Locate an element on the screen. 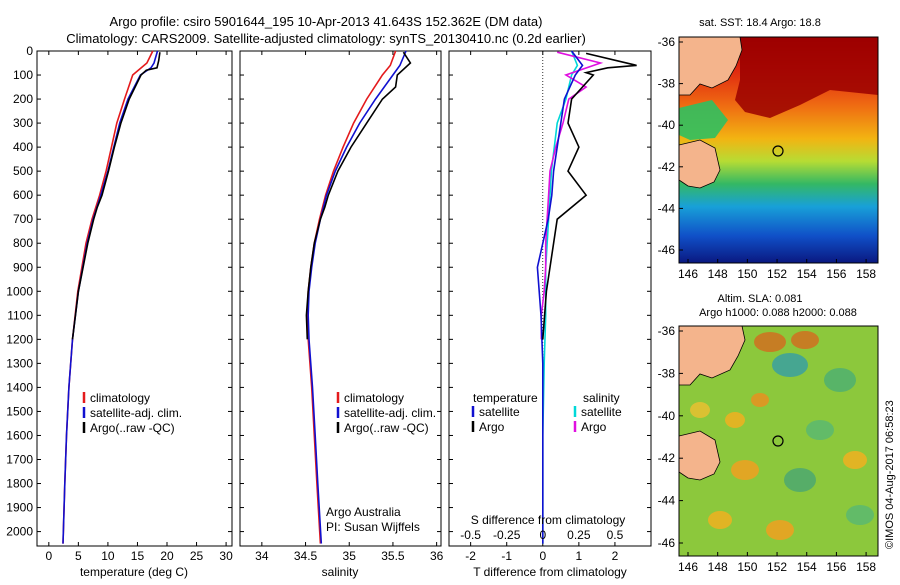 The image size is (900, 585). sal-note-group: Argo Australia is located at coordinates (363, 512).